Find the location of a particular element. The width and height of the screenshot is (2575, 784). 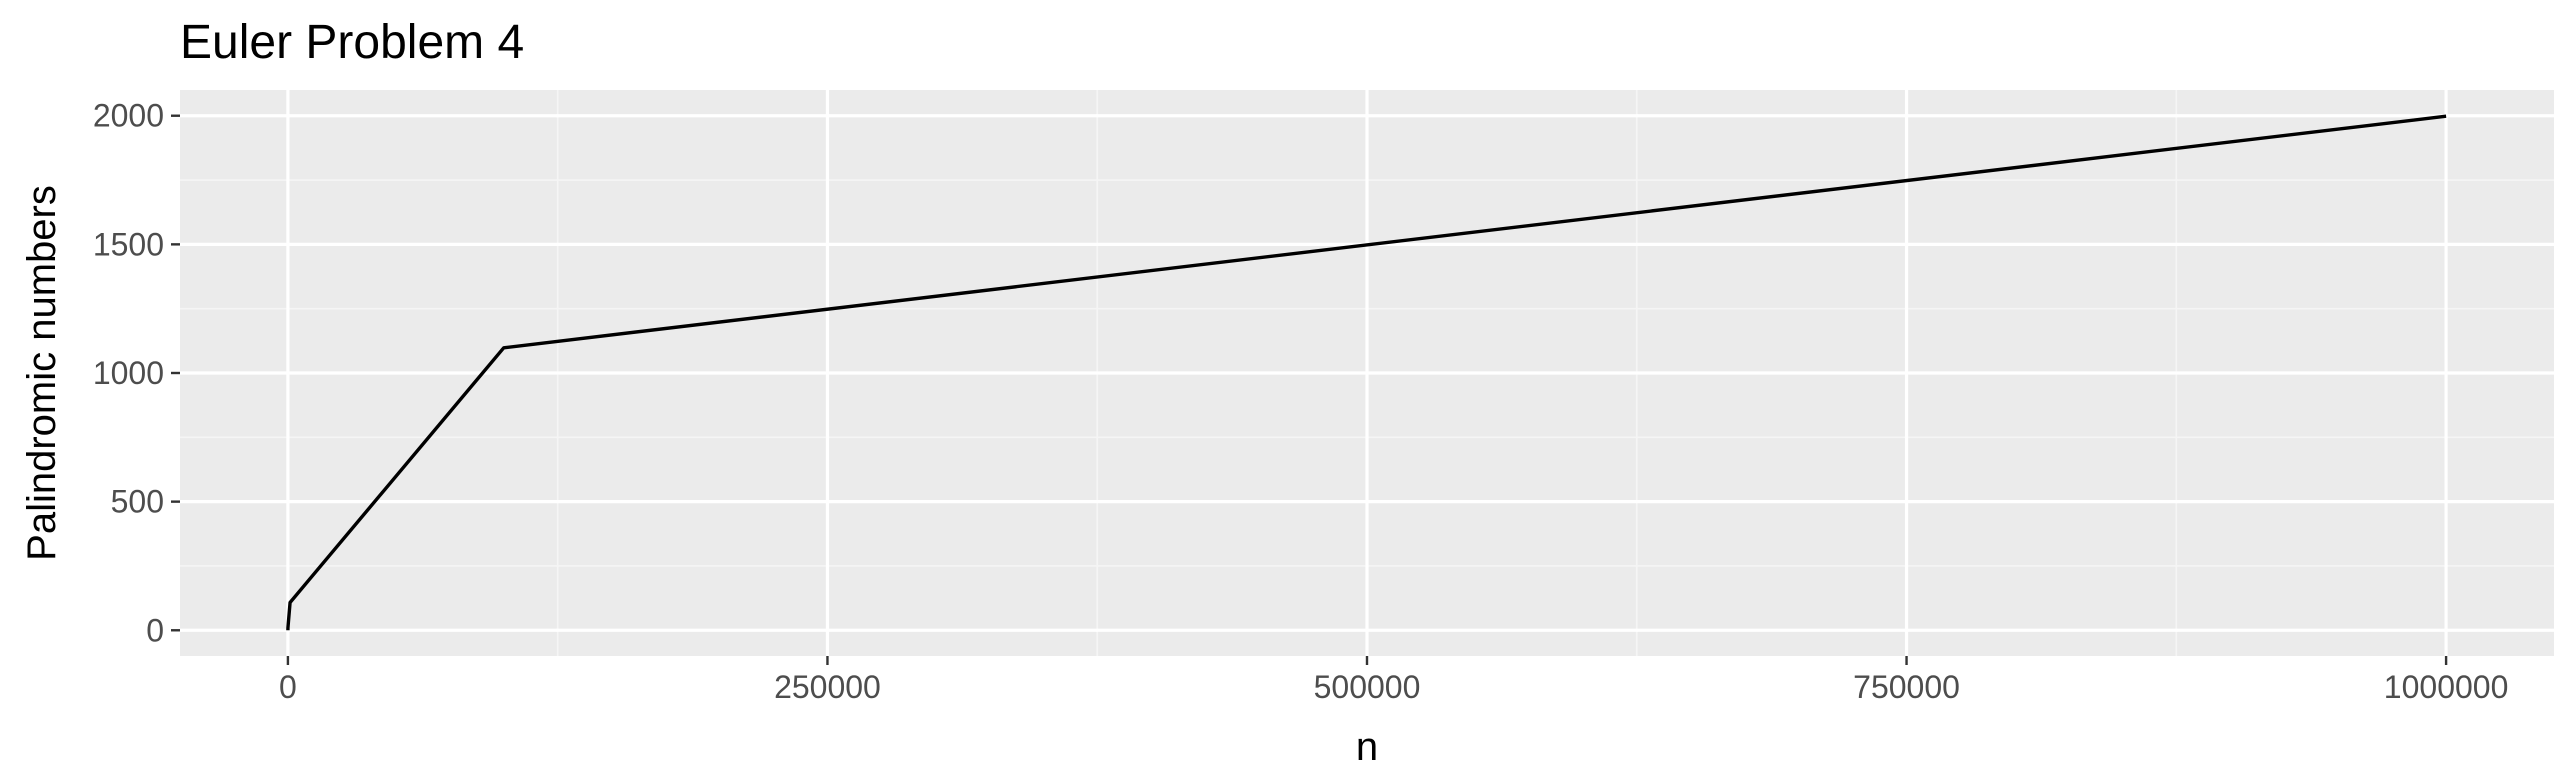

x-tick-label: 0 is located at coordinates (288, 687).